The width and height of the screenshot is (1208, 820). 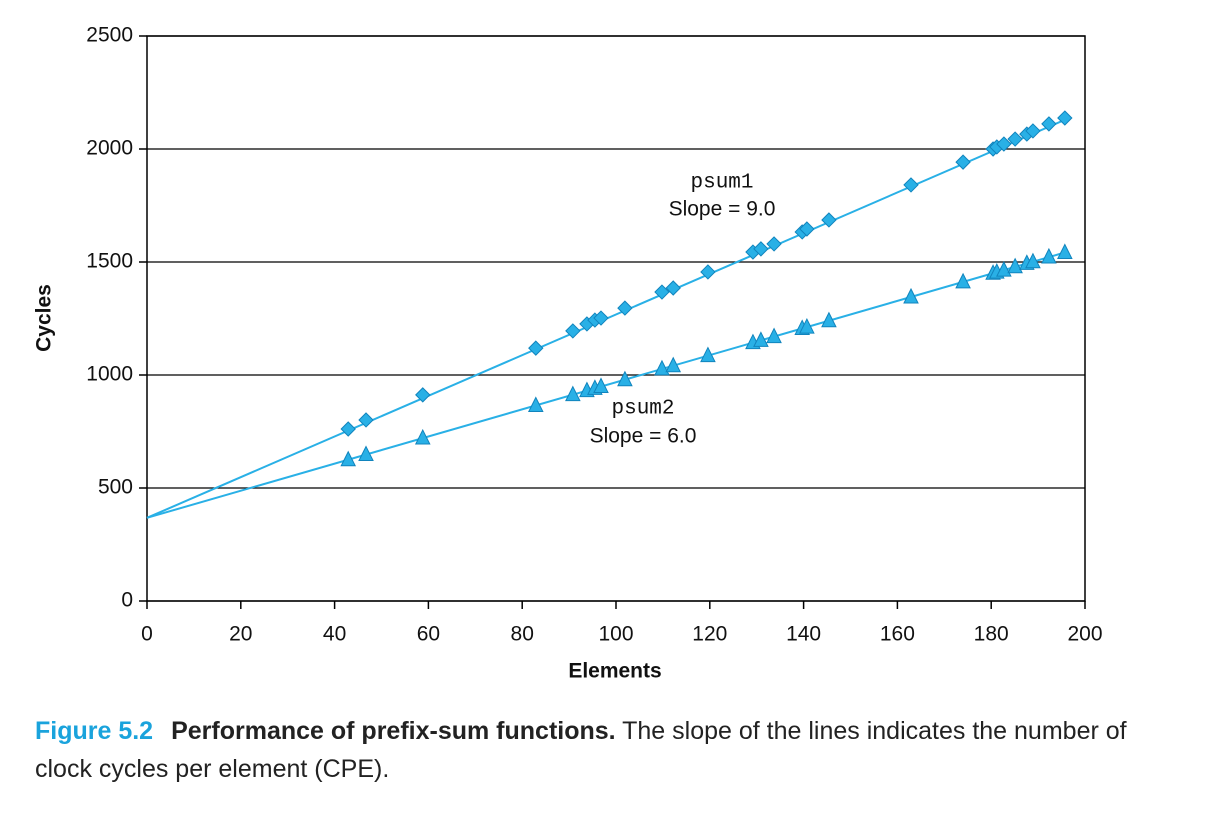 What do you see at coordinates (428, 634) in the screenshot?
I see `x-tick-label: 60` at bounding box center [428, 634].